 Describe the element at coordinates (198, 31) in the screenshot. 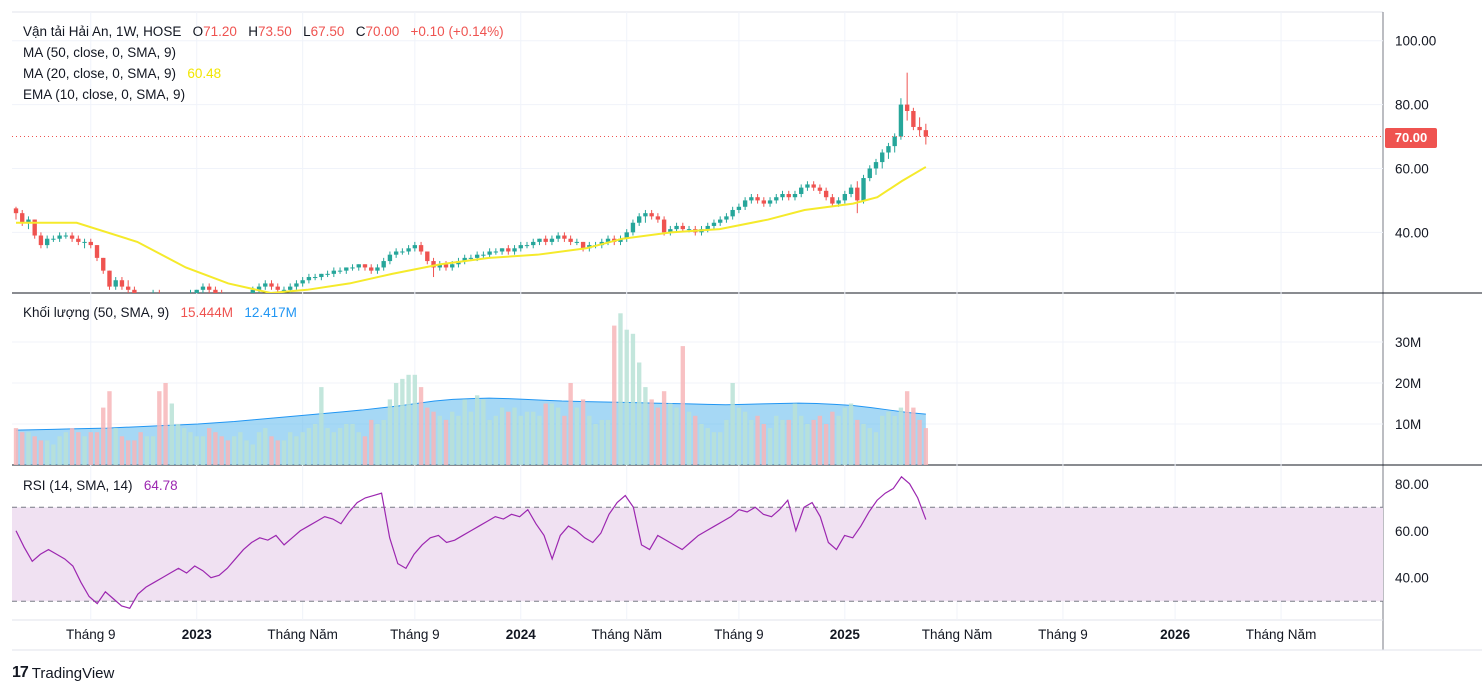

I see `open-label: O` at that location.